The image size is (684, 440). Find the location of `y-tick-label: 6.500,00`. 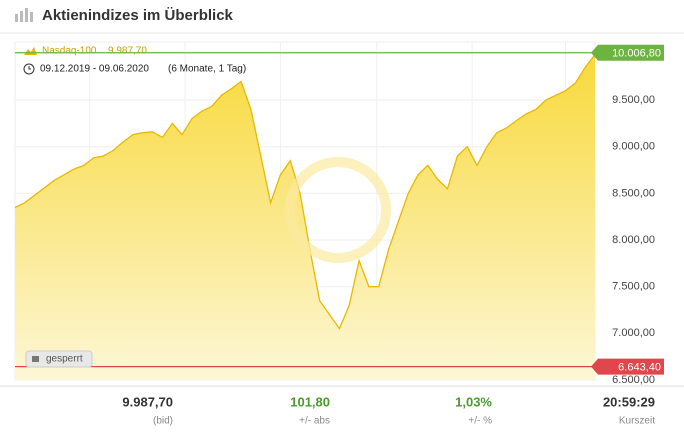

y-tick-label: 6.500,00 is located at coordinates (633, 380).